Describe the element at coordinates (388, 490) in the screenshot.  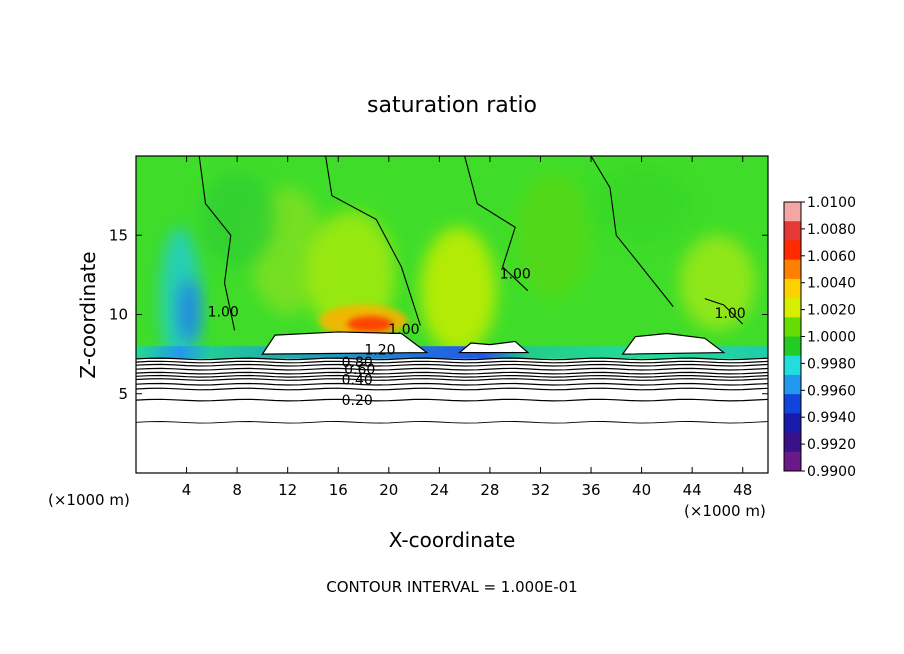
I see `x-tick-label: 20` at that location.